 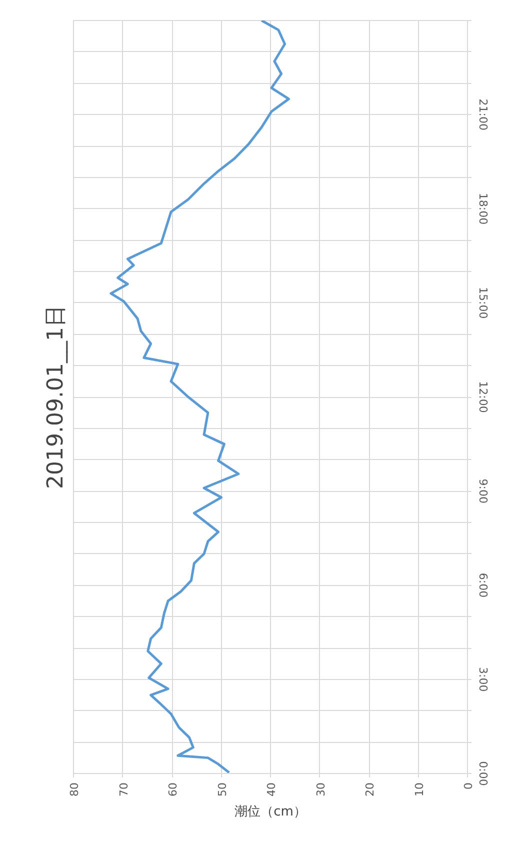 What do you see at coordinates (483, 397) in the screenshot?
I see `y-tick-label: 12:00` at bounding box center [483, 397].